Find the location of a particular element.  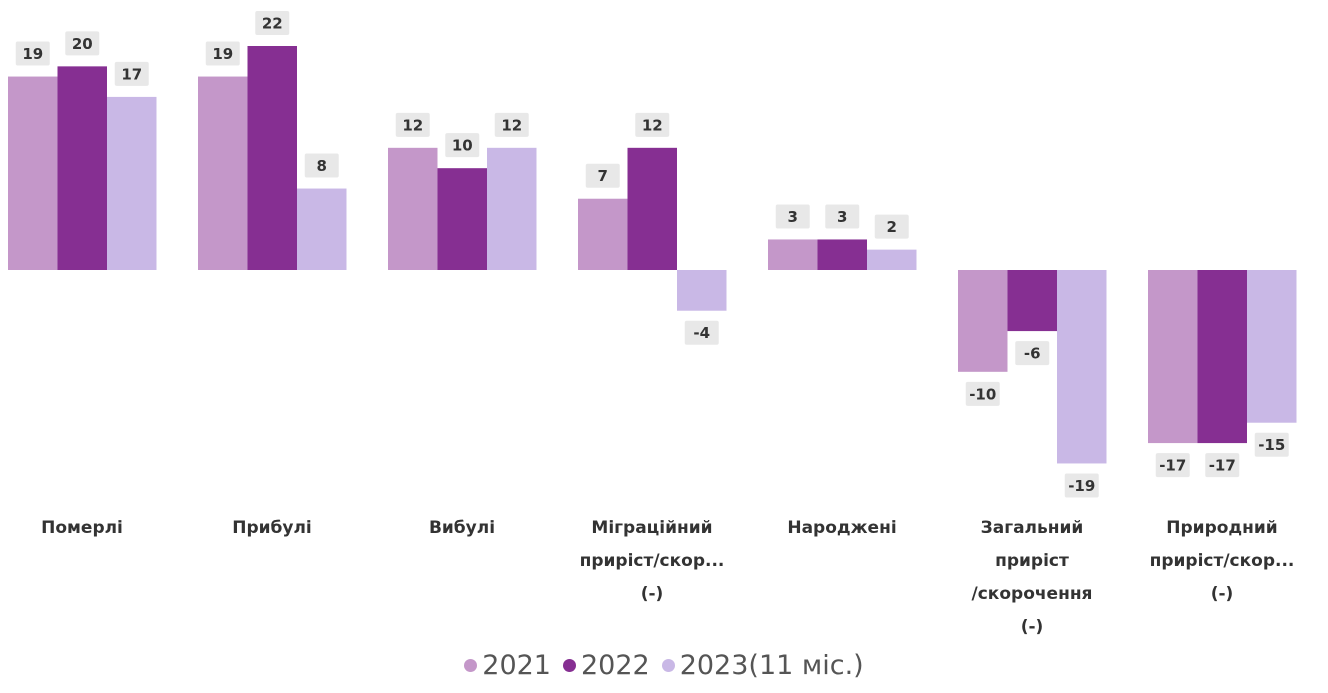

legend-item: 2022 is located at coordinates (606, 665).